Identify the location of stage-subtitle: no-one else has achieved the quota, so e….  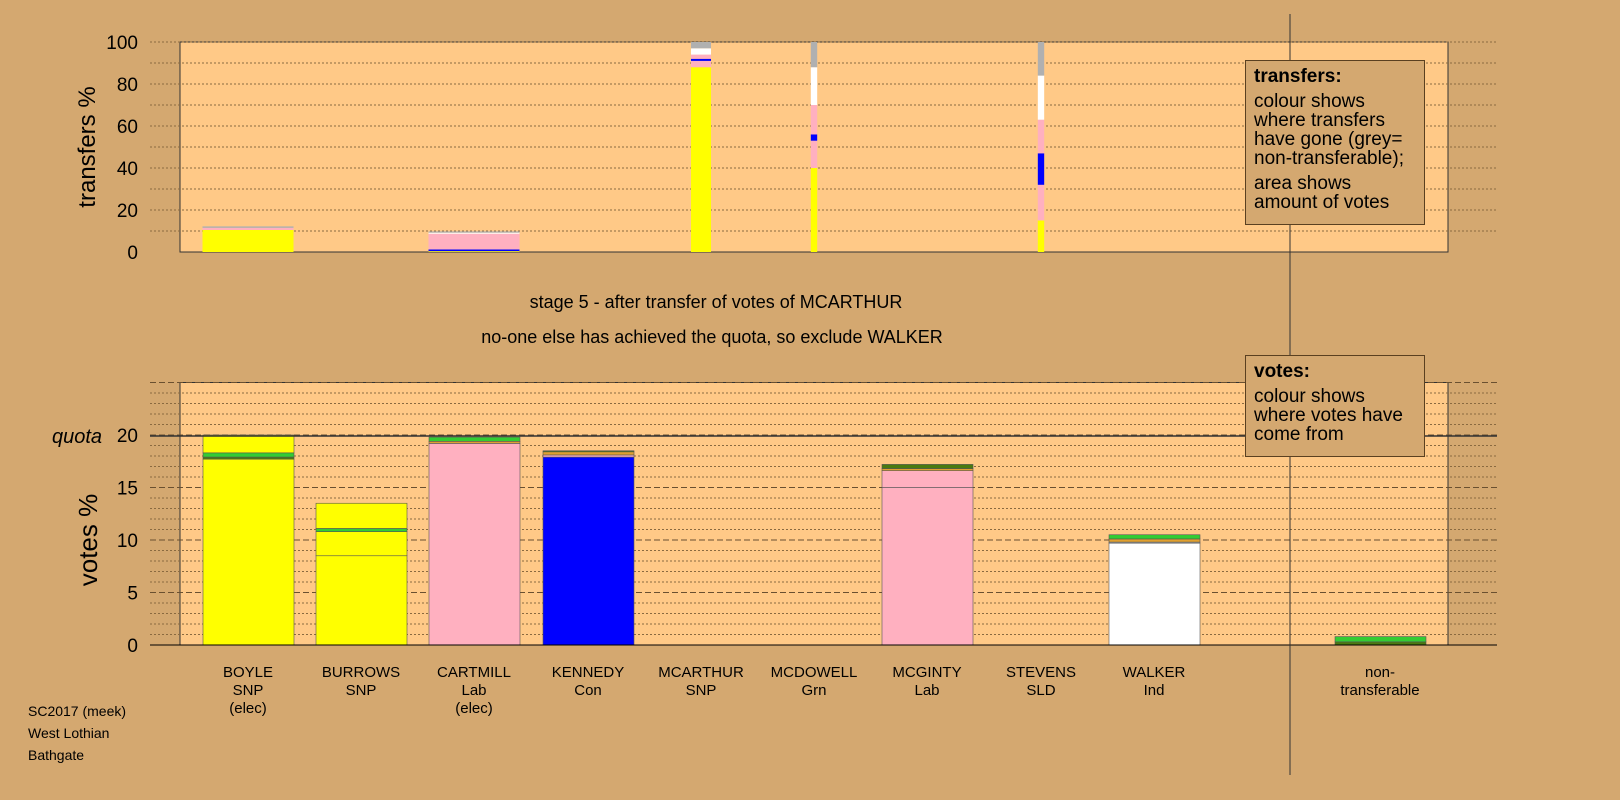
(712, 337).